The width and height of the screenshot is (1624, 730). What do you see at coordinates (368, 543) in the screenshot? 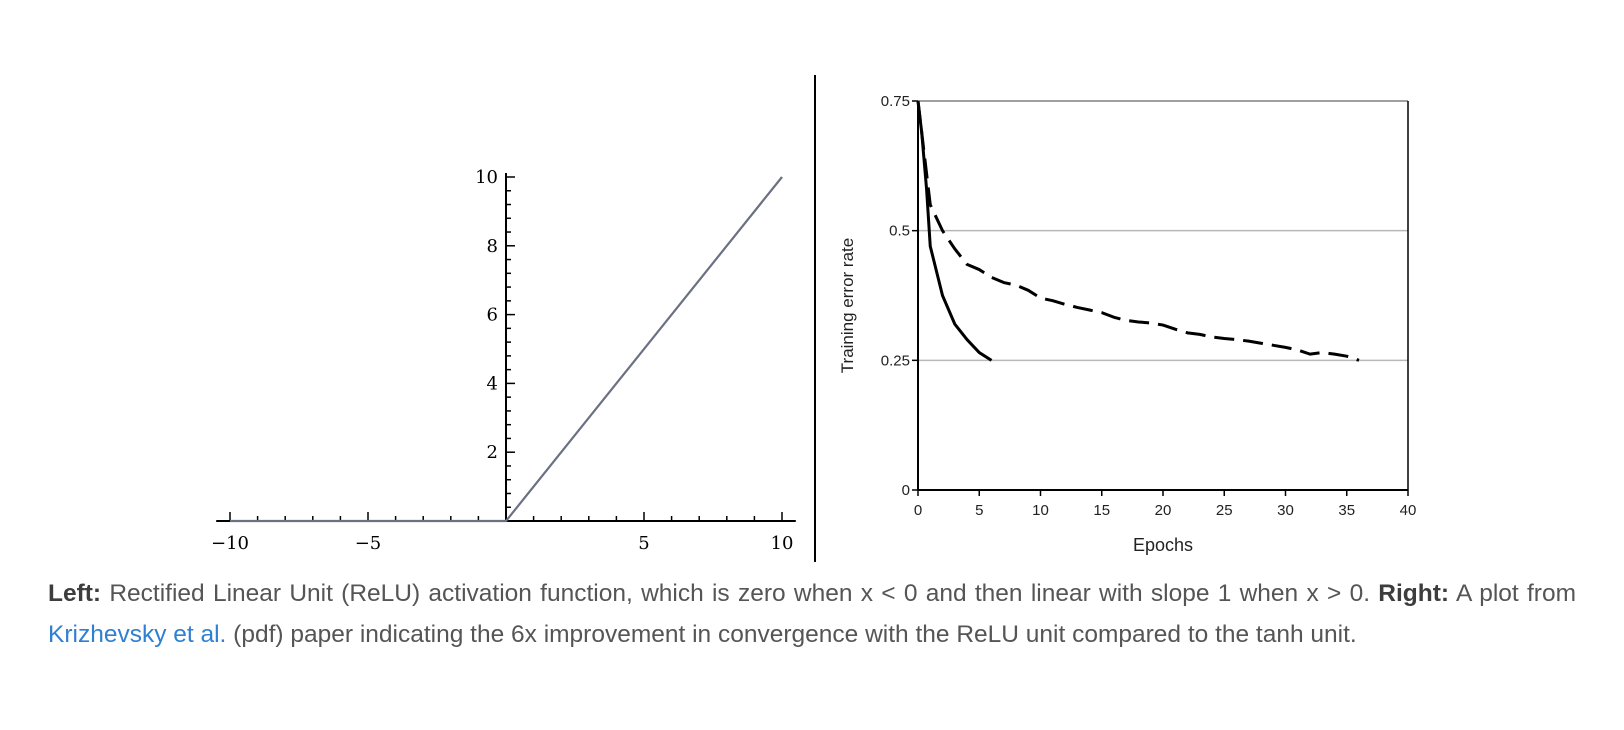
I see `x-tick-label: −5` at bounding box center [368, 543].